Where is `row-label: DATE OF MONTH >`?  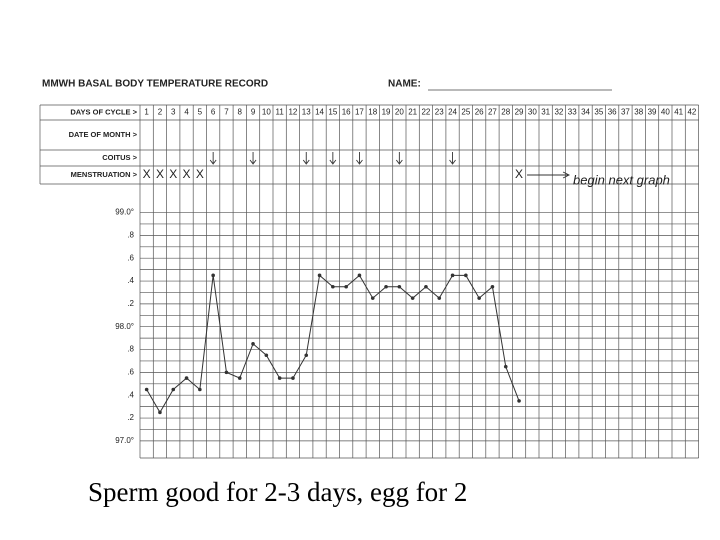 row-label: DATE OF MONTH > is located at coordinates (103, 134).